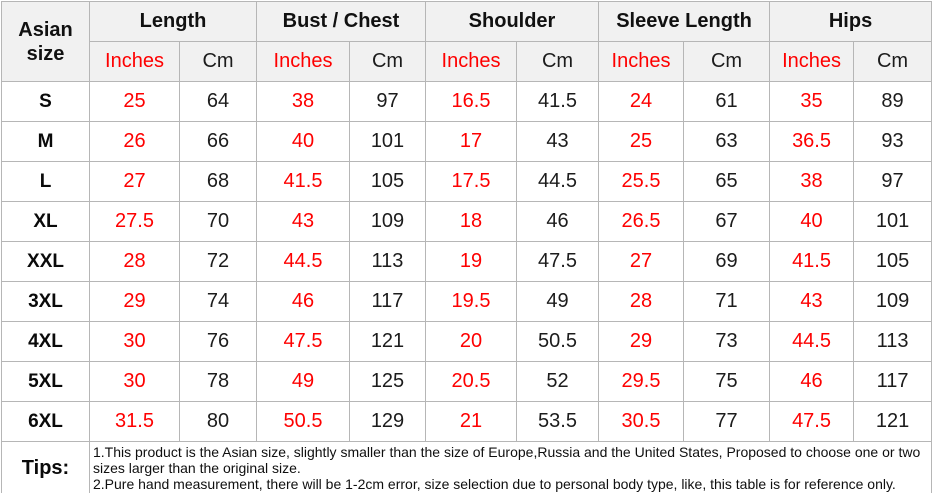  Describe the element at coordinates (471, 341) in the screenshot. I see `value-inches: 20` at that location.